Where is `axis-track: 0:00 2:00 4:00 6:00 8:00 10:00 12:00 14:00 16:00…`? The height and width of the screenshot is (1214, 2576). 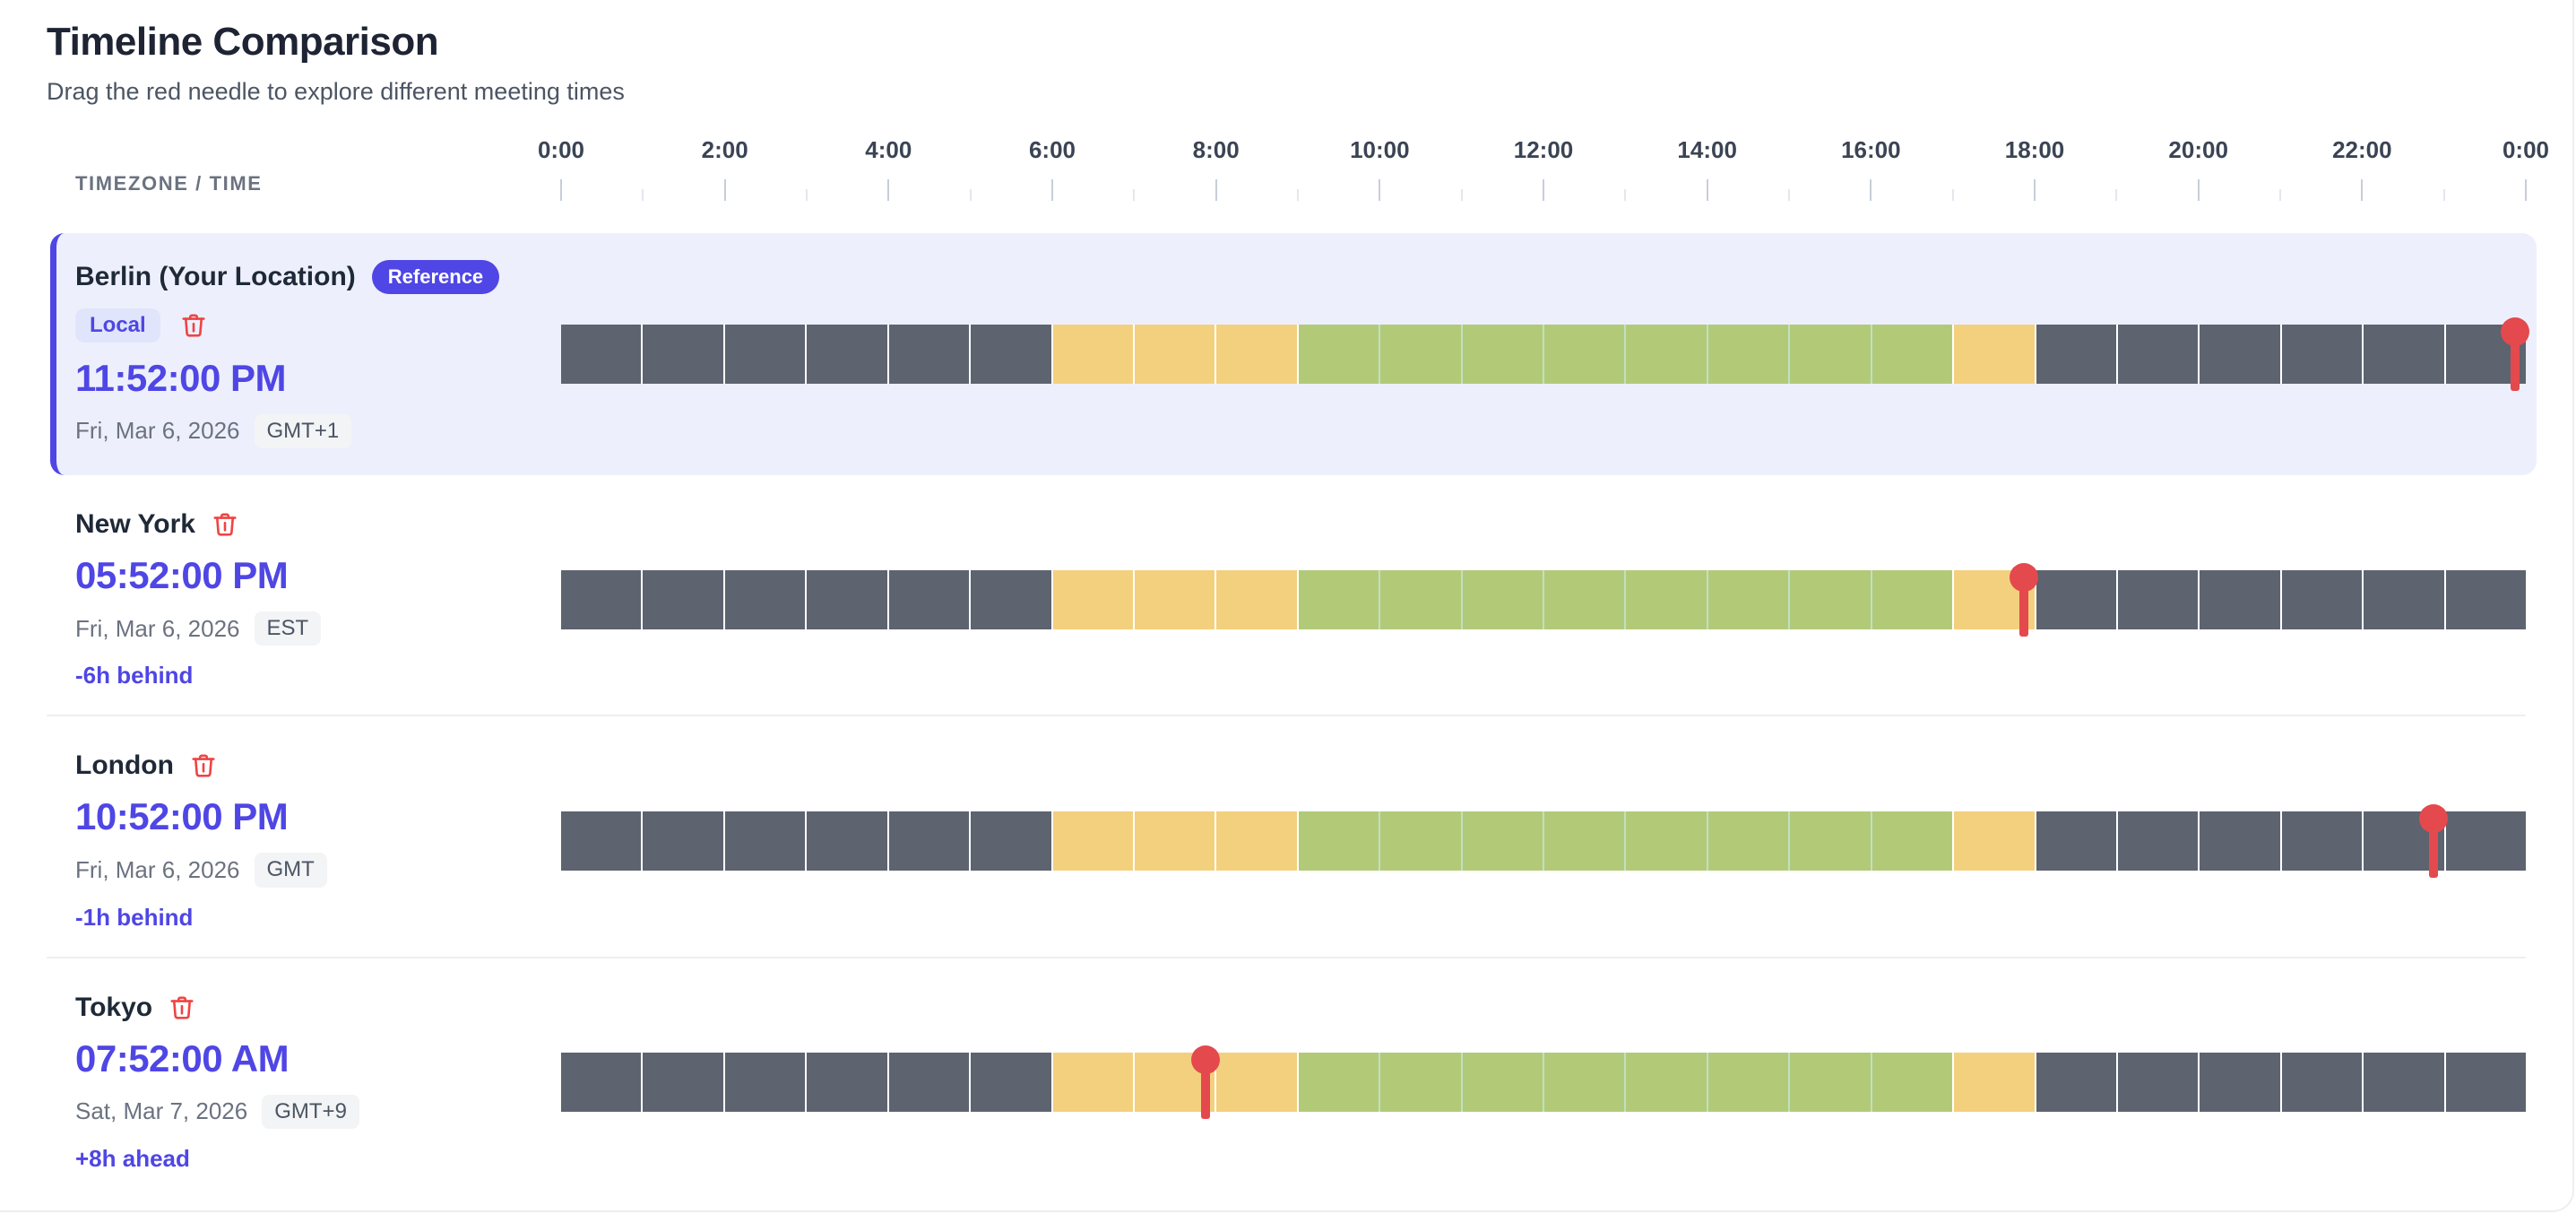 axis-track: 0:00 2:00 4:00 6:00 8:00 10:00 12:00 14:00 16:00… is located at coordinates (1543, 170).